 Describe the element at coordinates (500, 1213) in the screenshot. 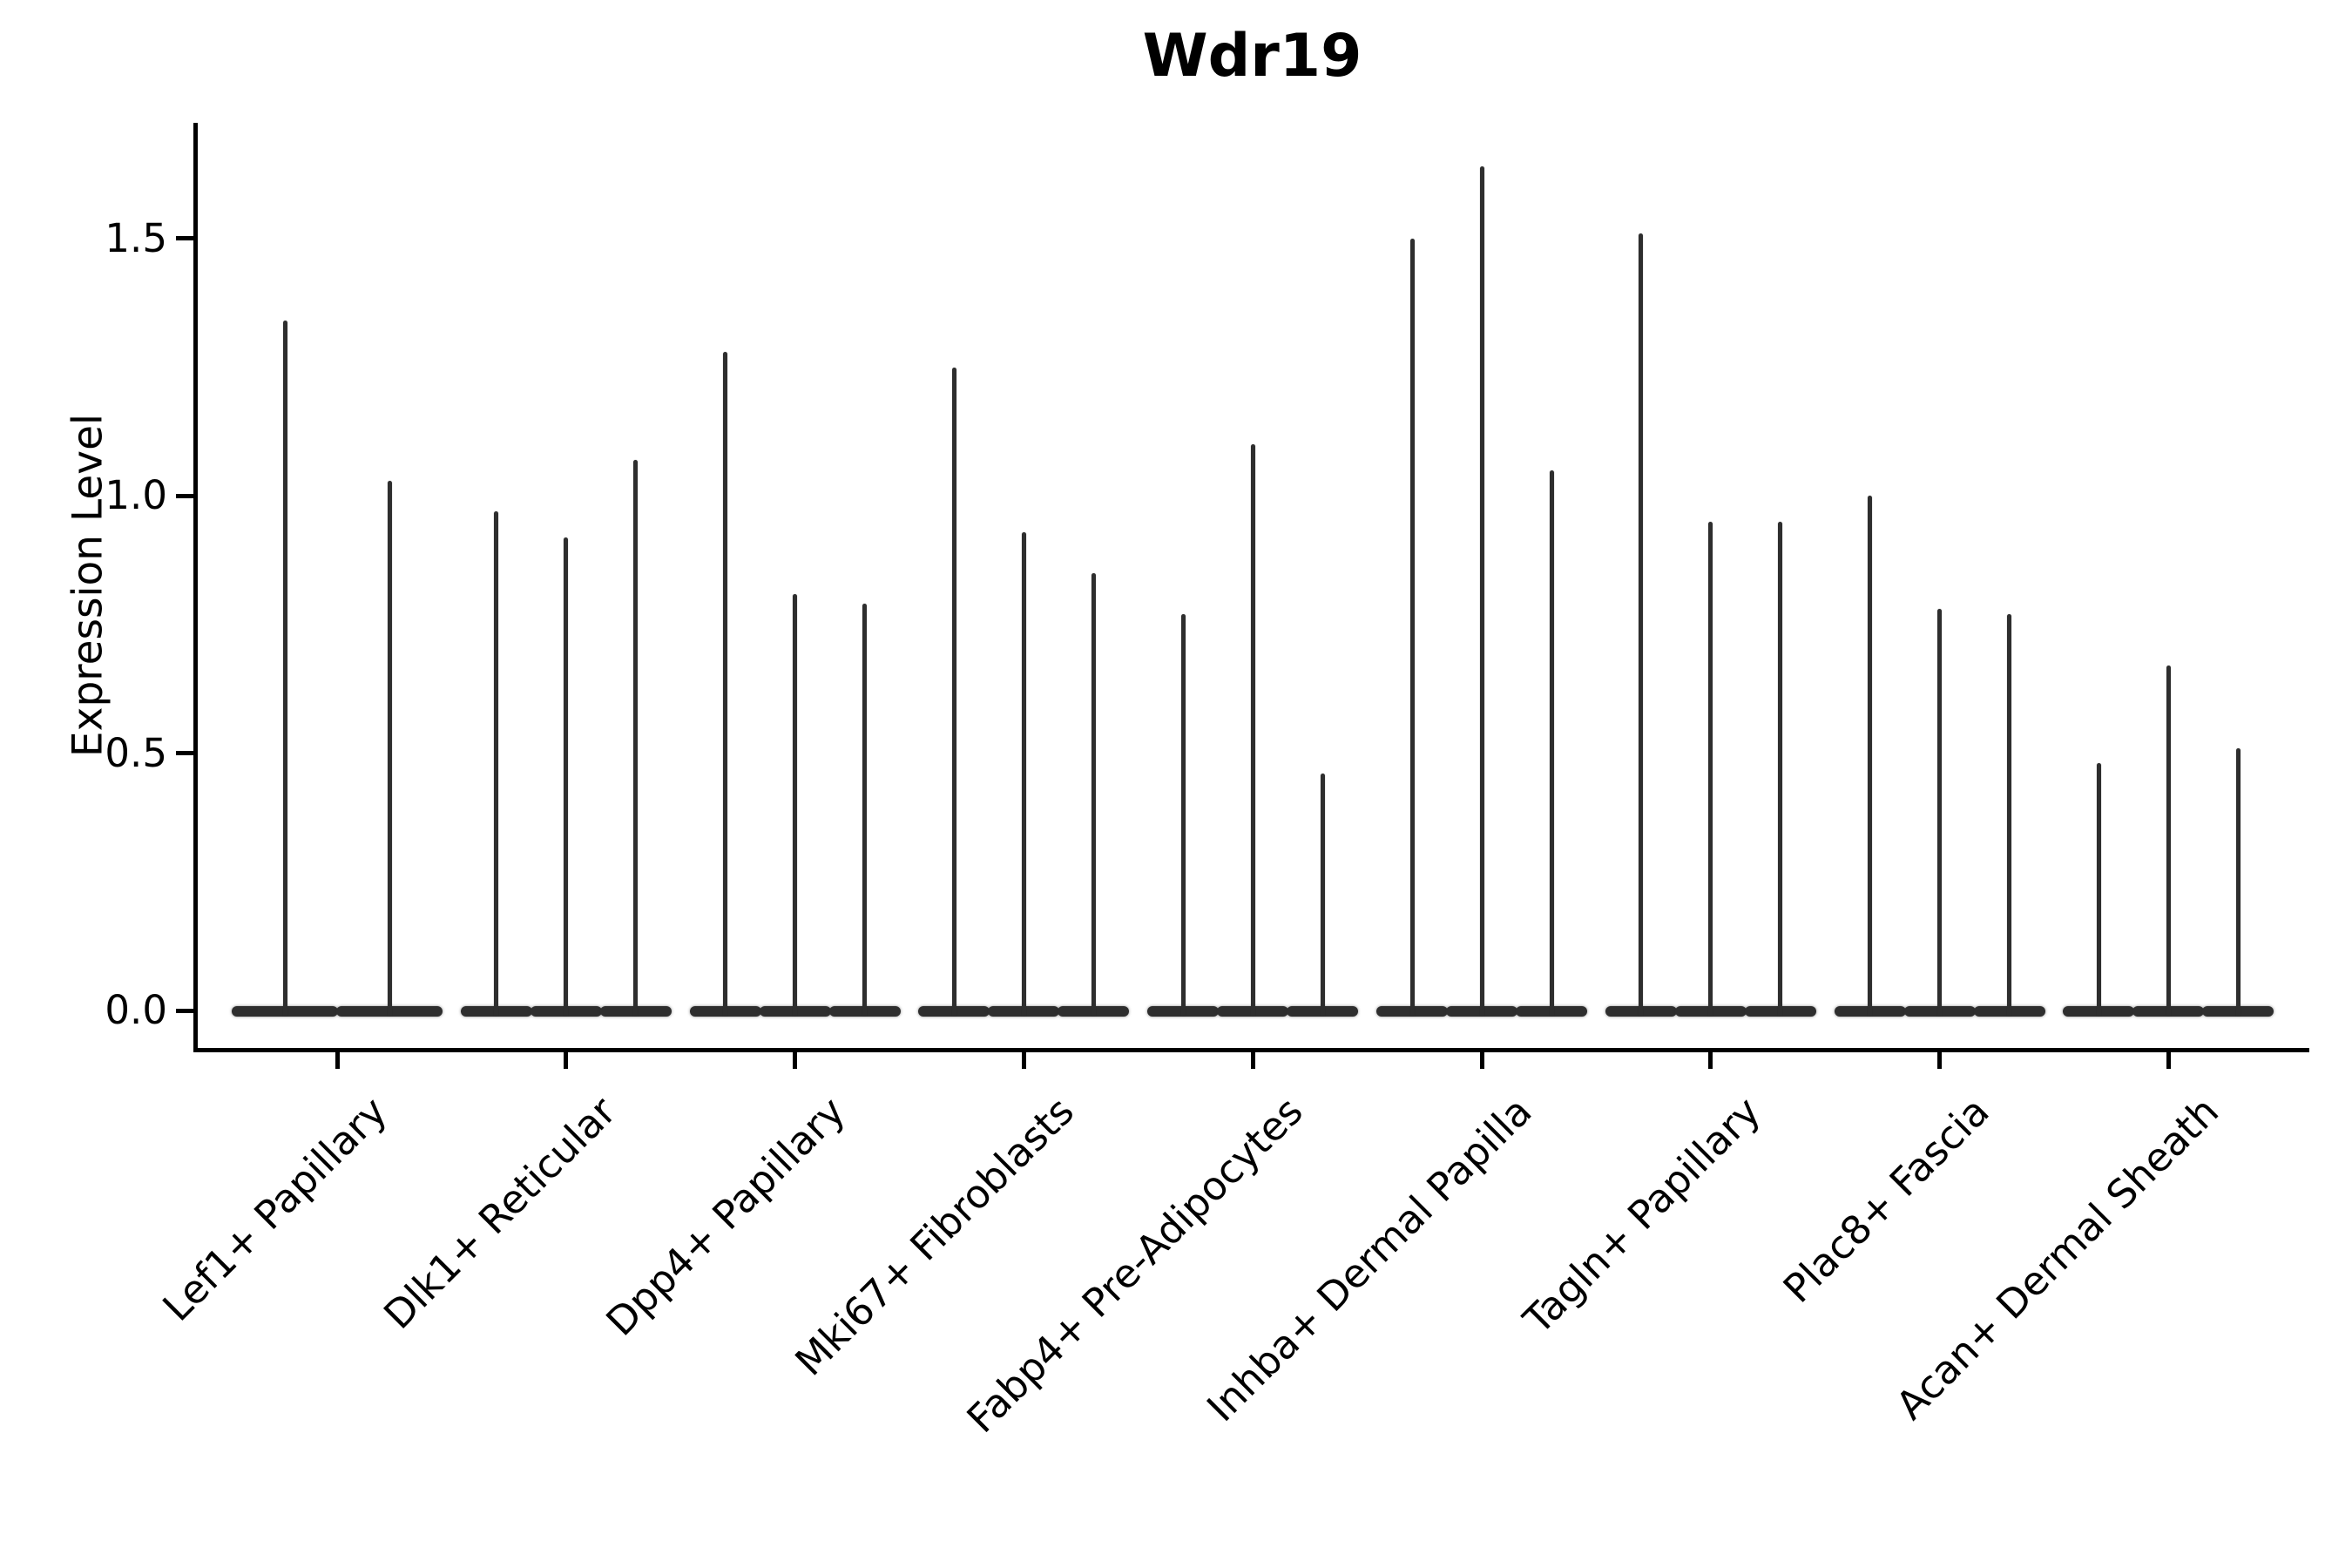

I see `x-tick-label: Dlk1+ Reticular` at that location.